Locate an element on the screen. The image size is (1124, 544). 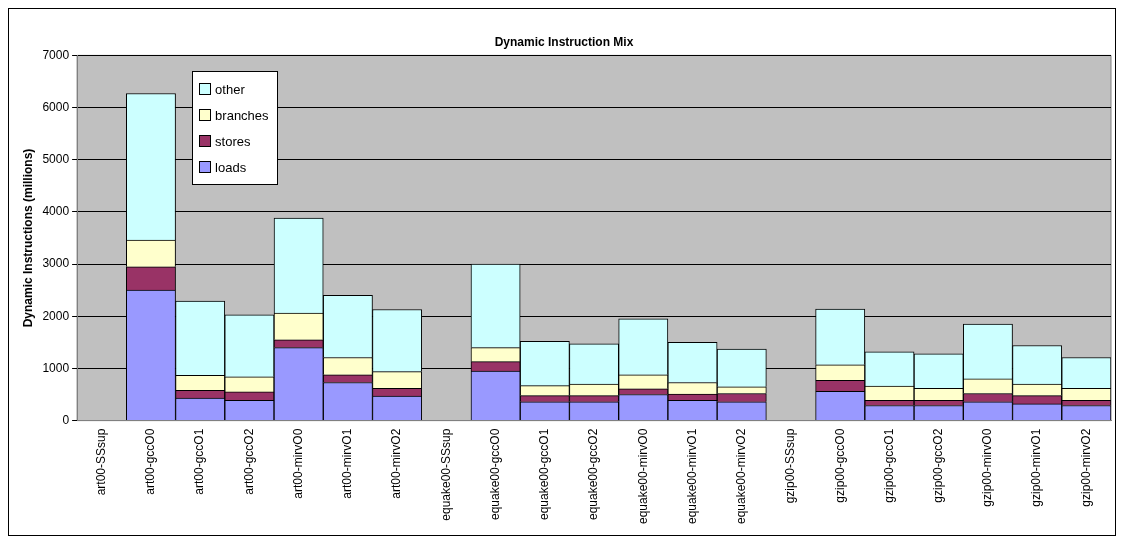
x-tick-label: equake00-SSsup is located at coordinates (445, 474).